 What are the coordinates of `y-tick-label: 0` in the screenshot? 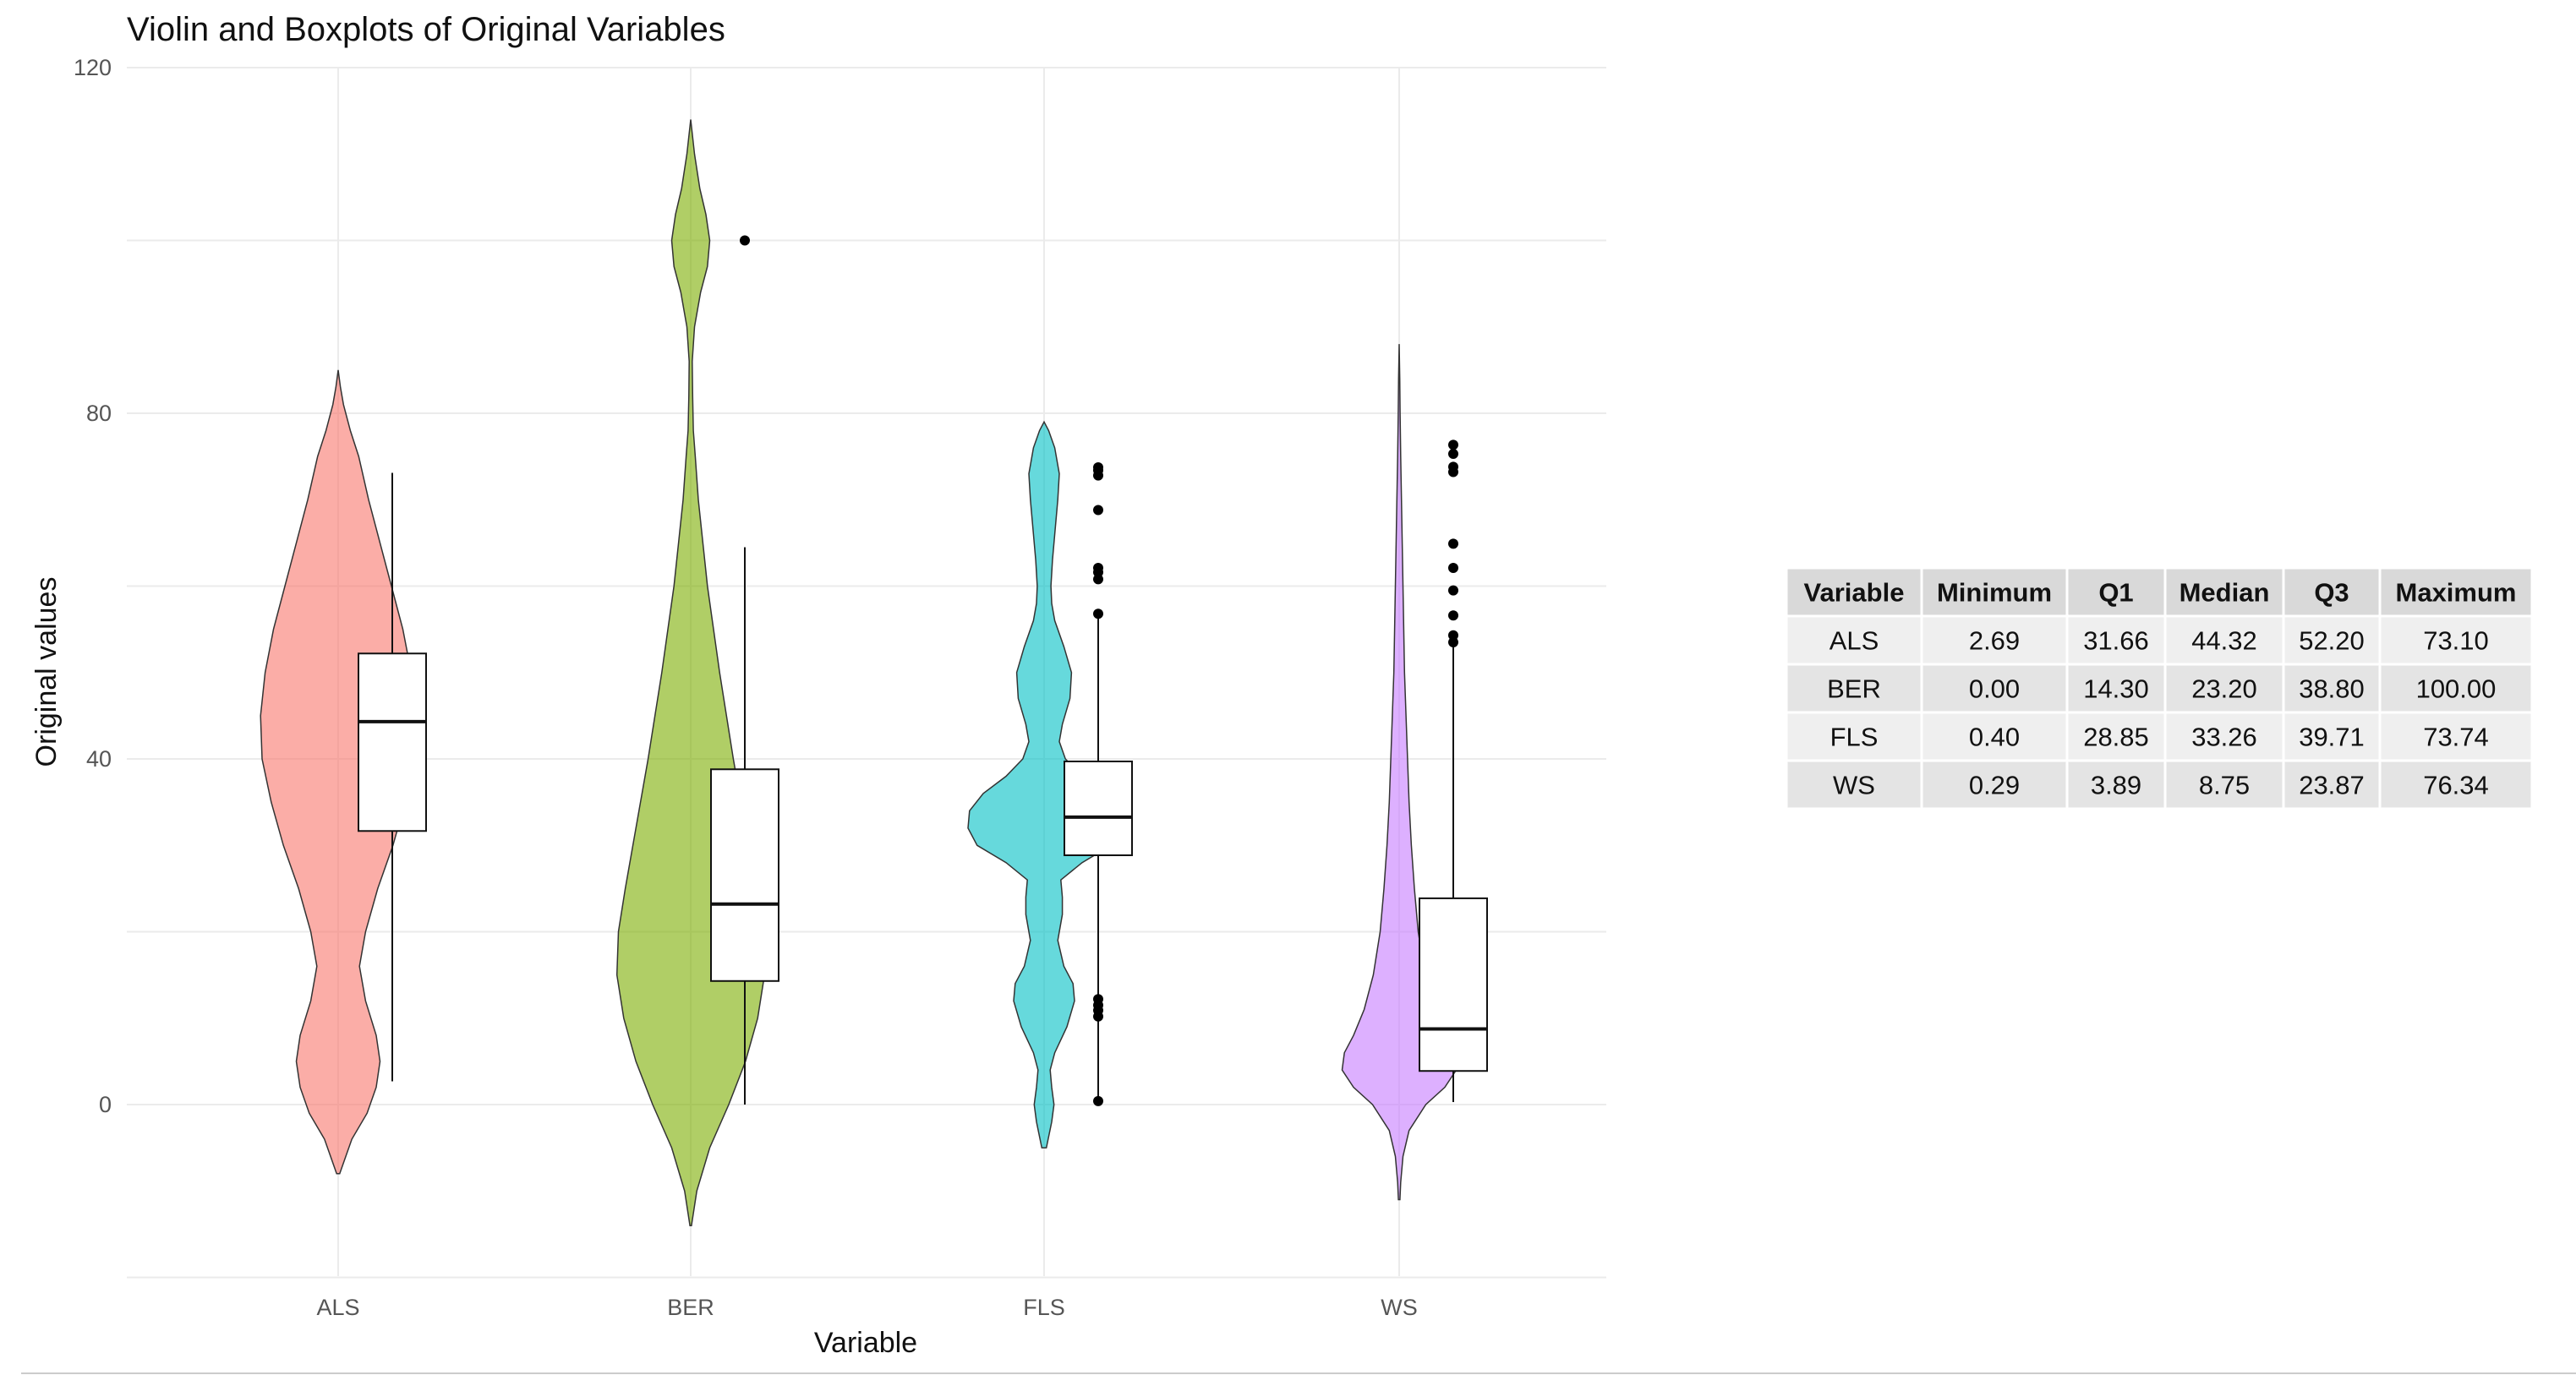 It's located at (106, 1104).